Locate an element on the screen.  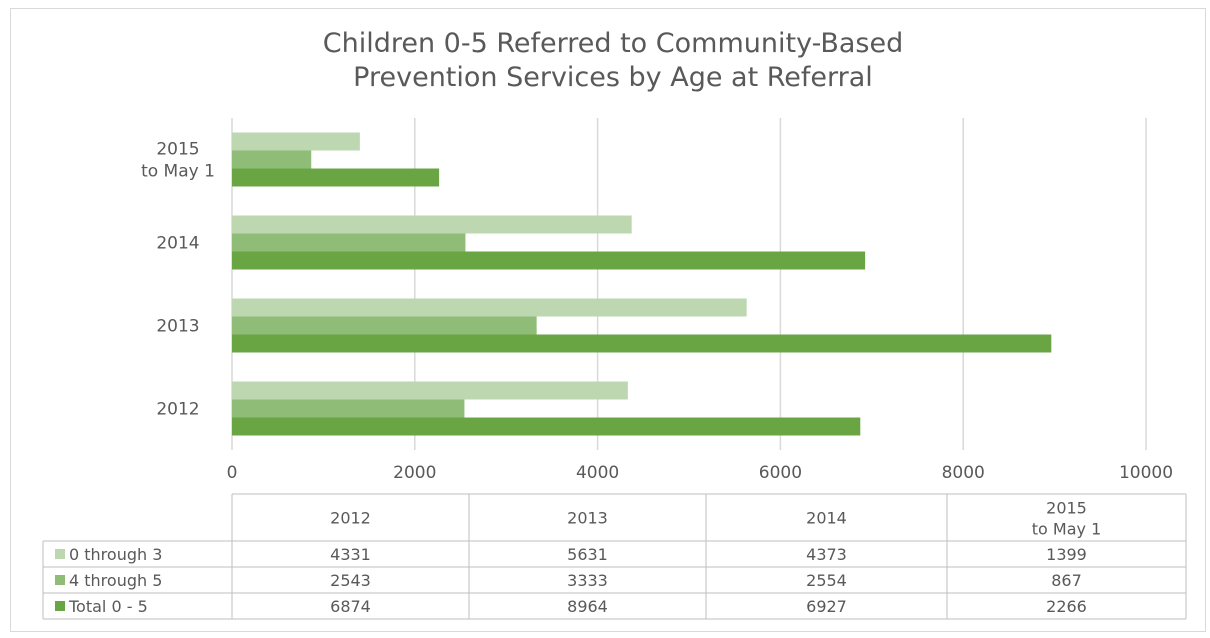
x-tick-label: 4000 is located at coordinates (597, 473).